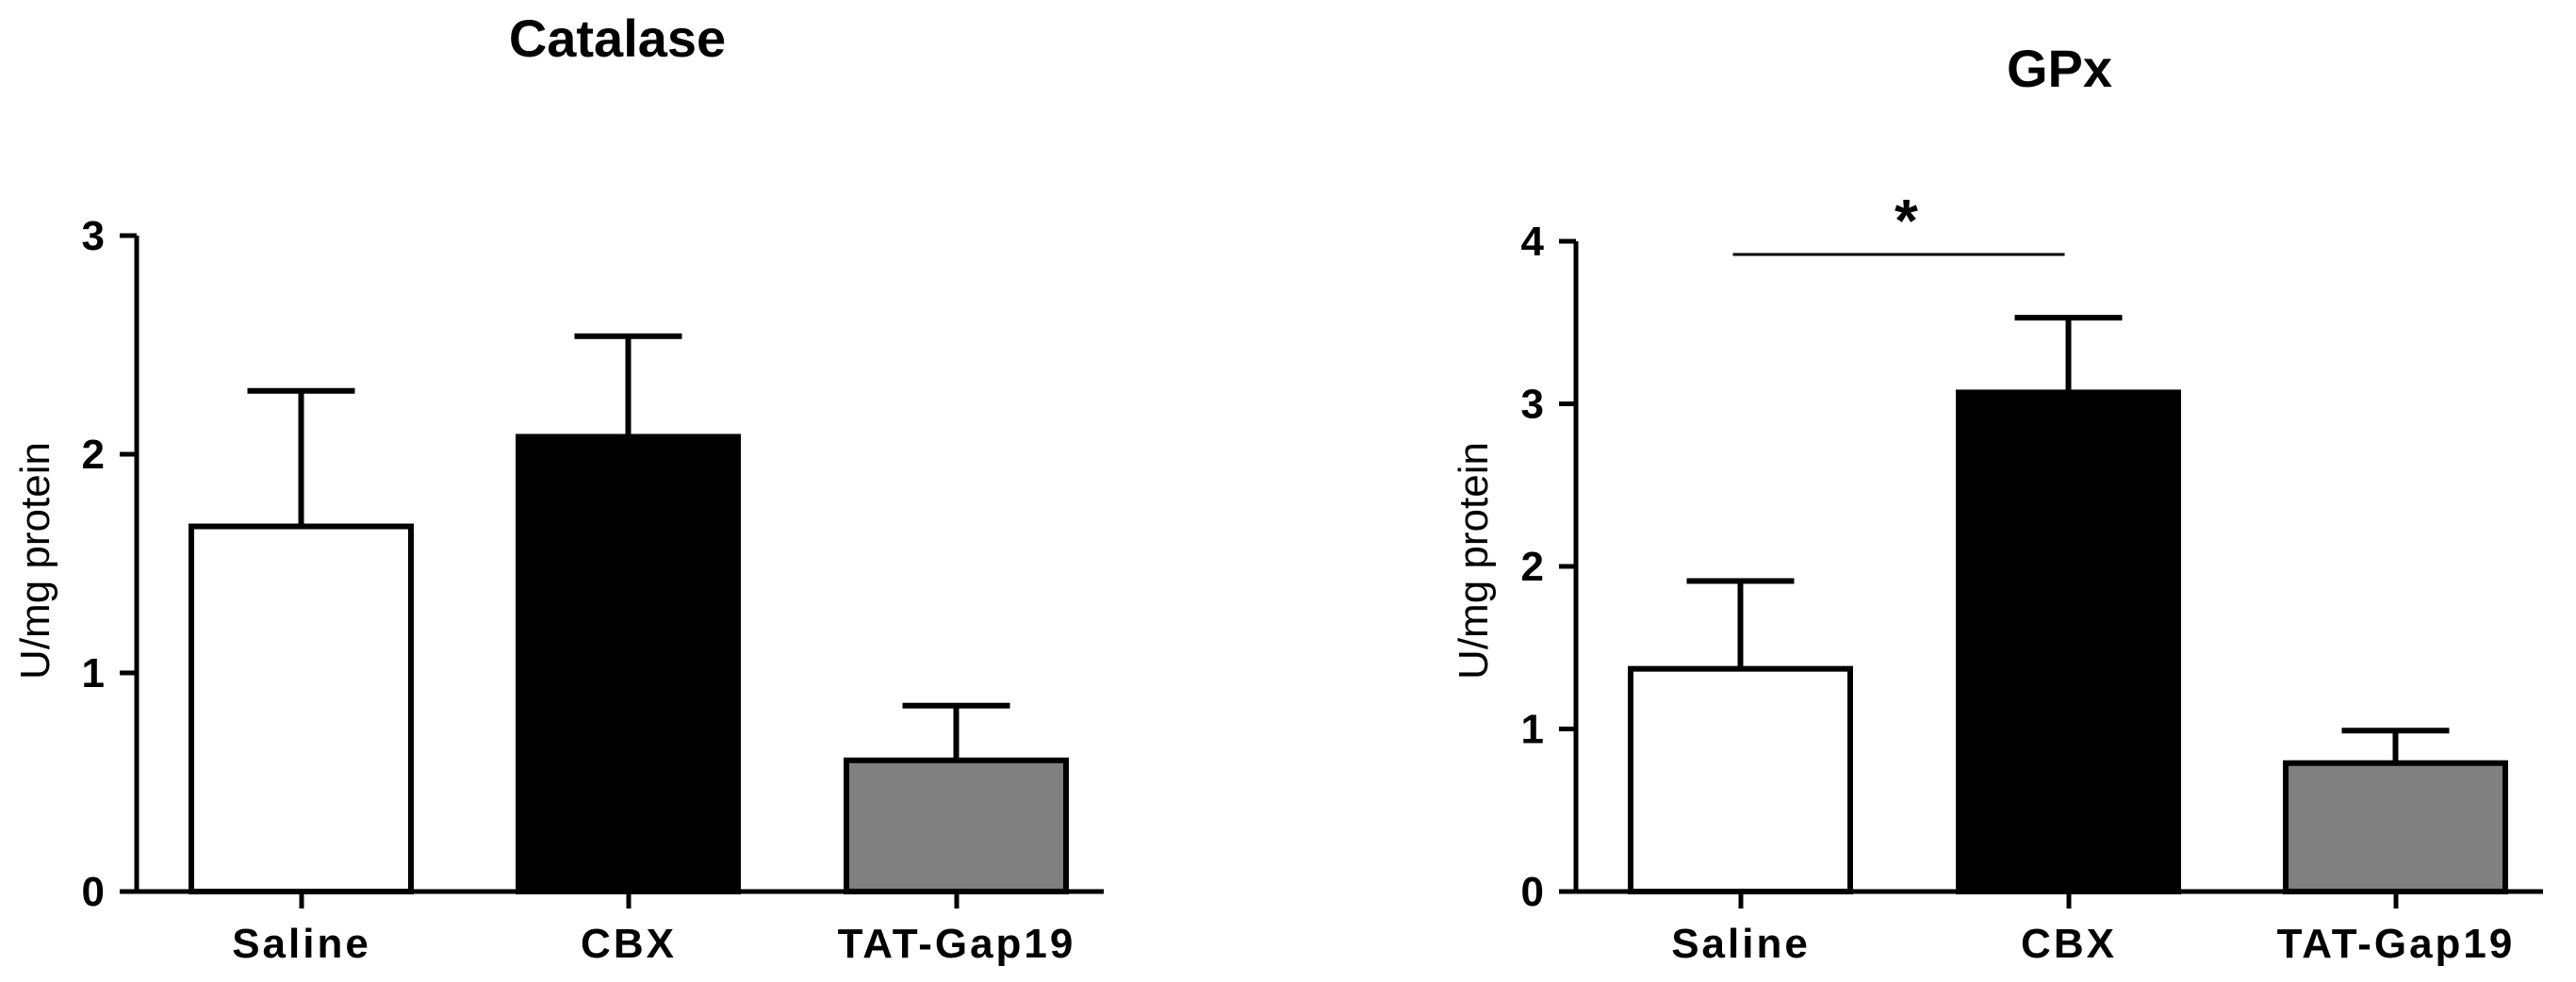 The width and height of the screenshot is (2576, 982). What do you see at coordinates (2059, 68) in the screenshot?
I see `chart-title: GPx` at bounding box center [2059, 68].